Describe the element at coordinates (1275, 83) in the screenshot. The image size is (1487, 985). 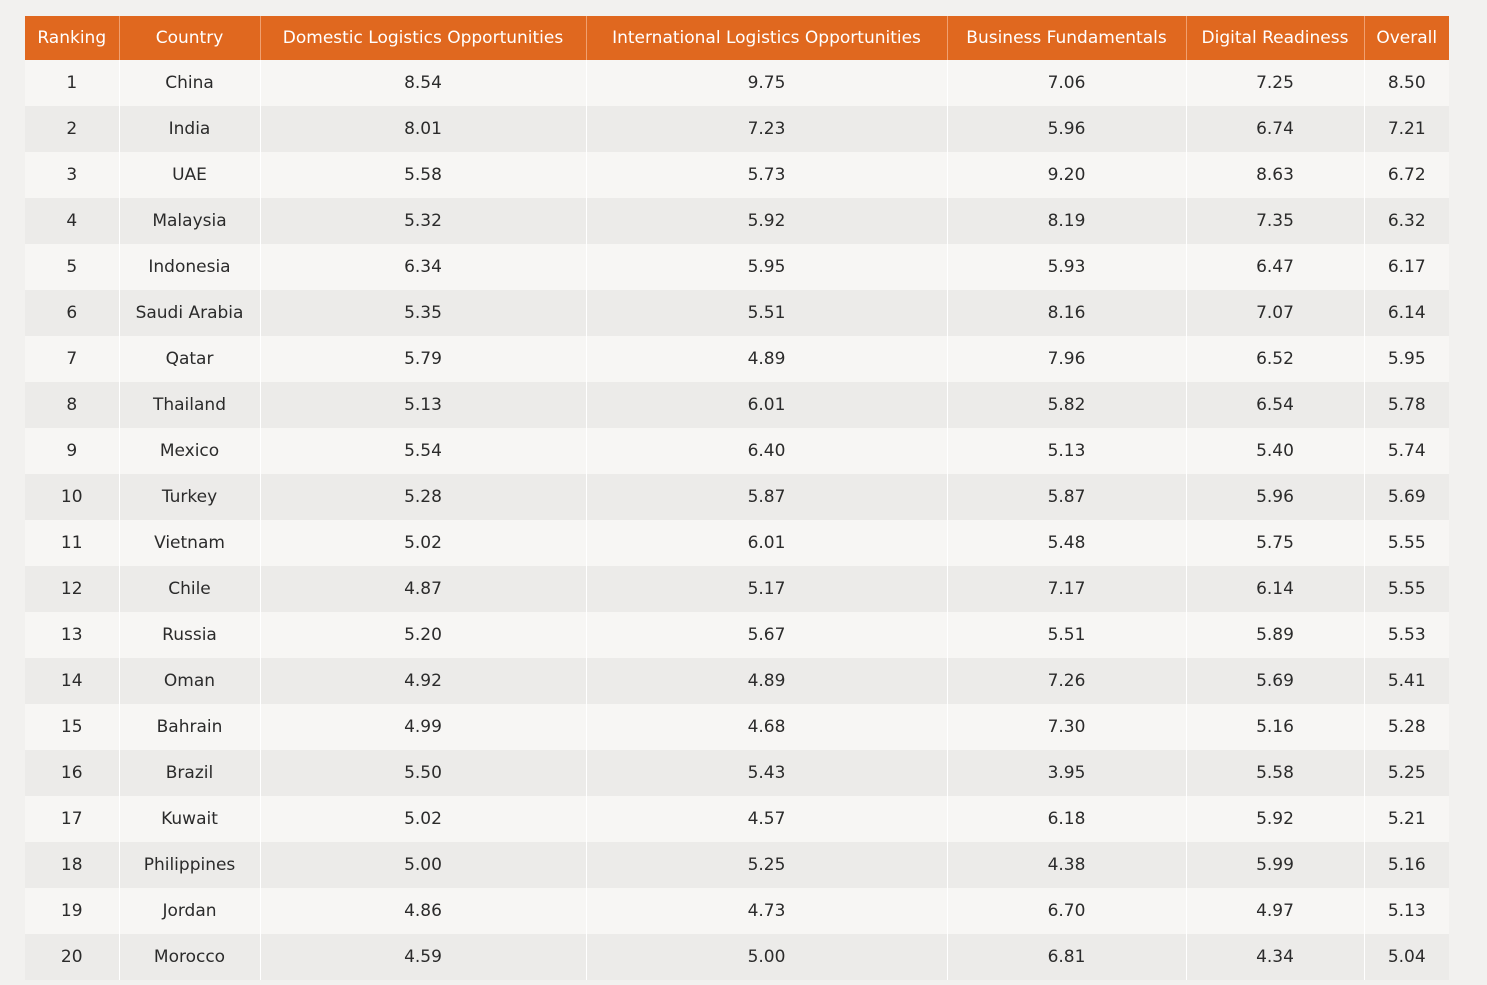
I see `cell-digital: 7.25` at that location.